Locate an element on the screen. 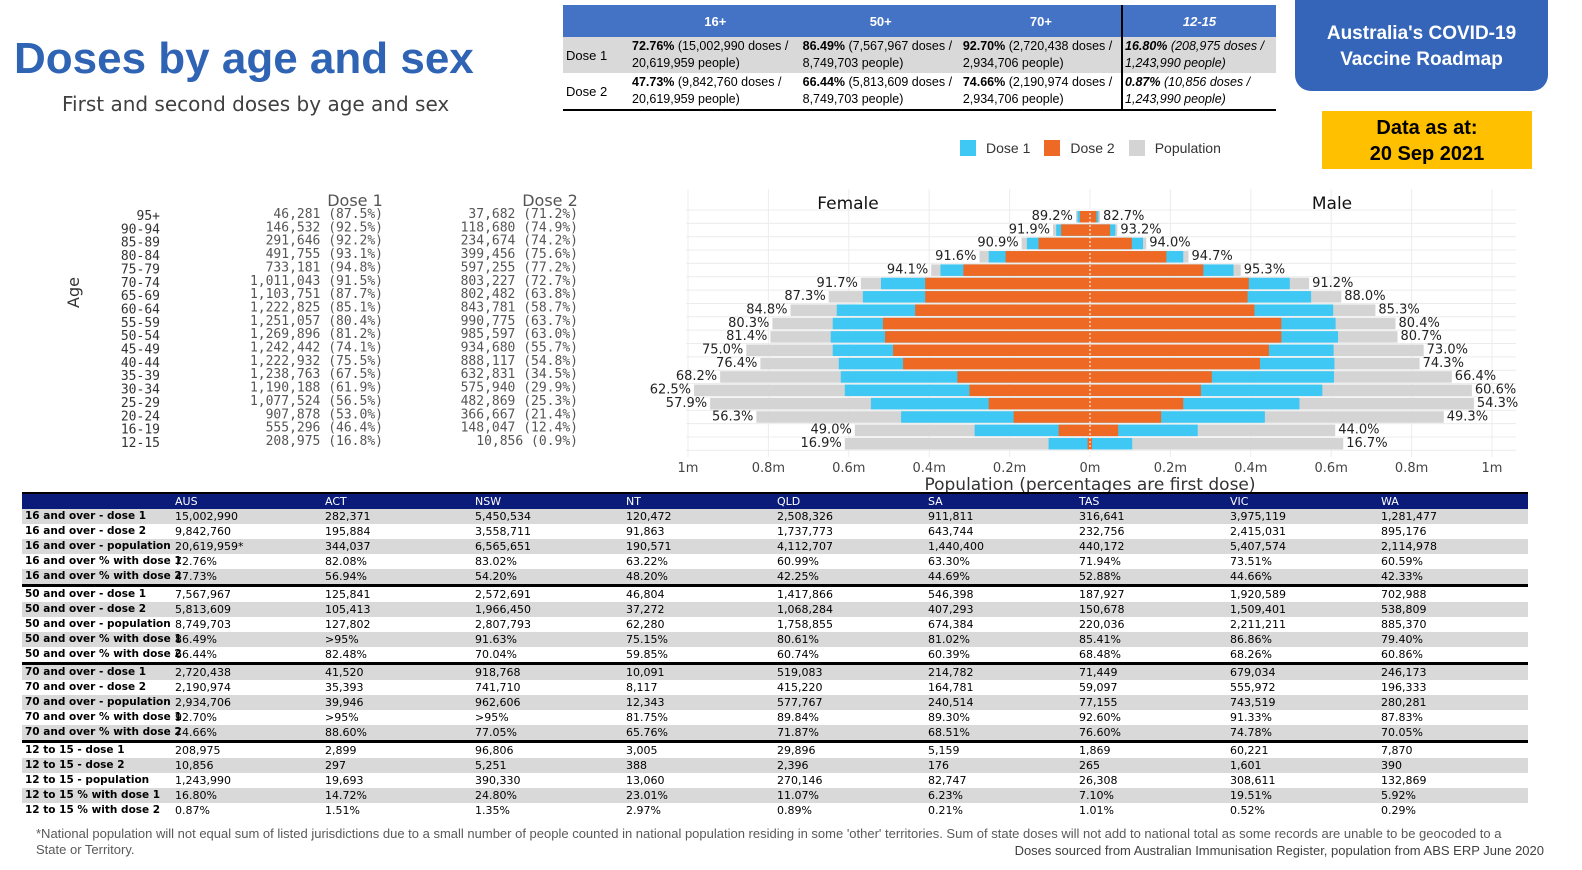 Image resolution: width=1582 pixels, height=870 pixels. x-tick-label: 0.2m is located at coordinates (1009, 468).